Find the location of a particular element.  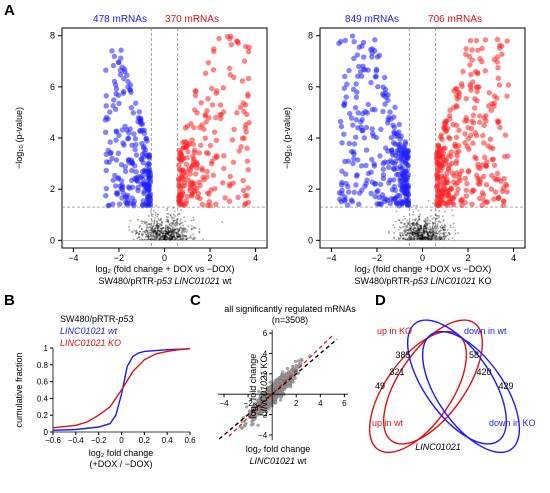

venn-count-upko-only: 385 is located at coordinates (402, 355).